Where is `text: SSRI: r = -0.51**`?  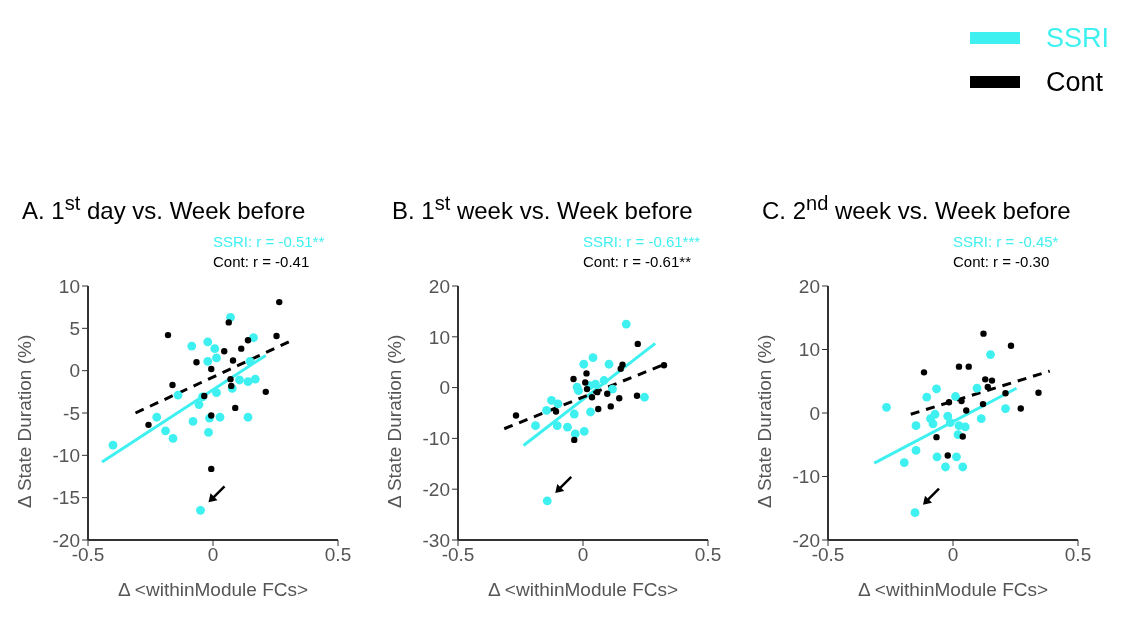
text: SSRI: r = -0.51** is located at coordinates (269, 242).